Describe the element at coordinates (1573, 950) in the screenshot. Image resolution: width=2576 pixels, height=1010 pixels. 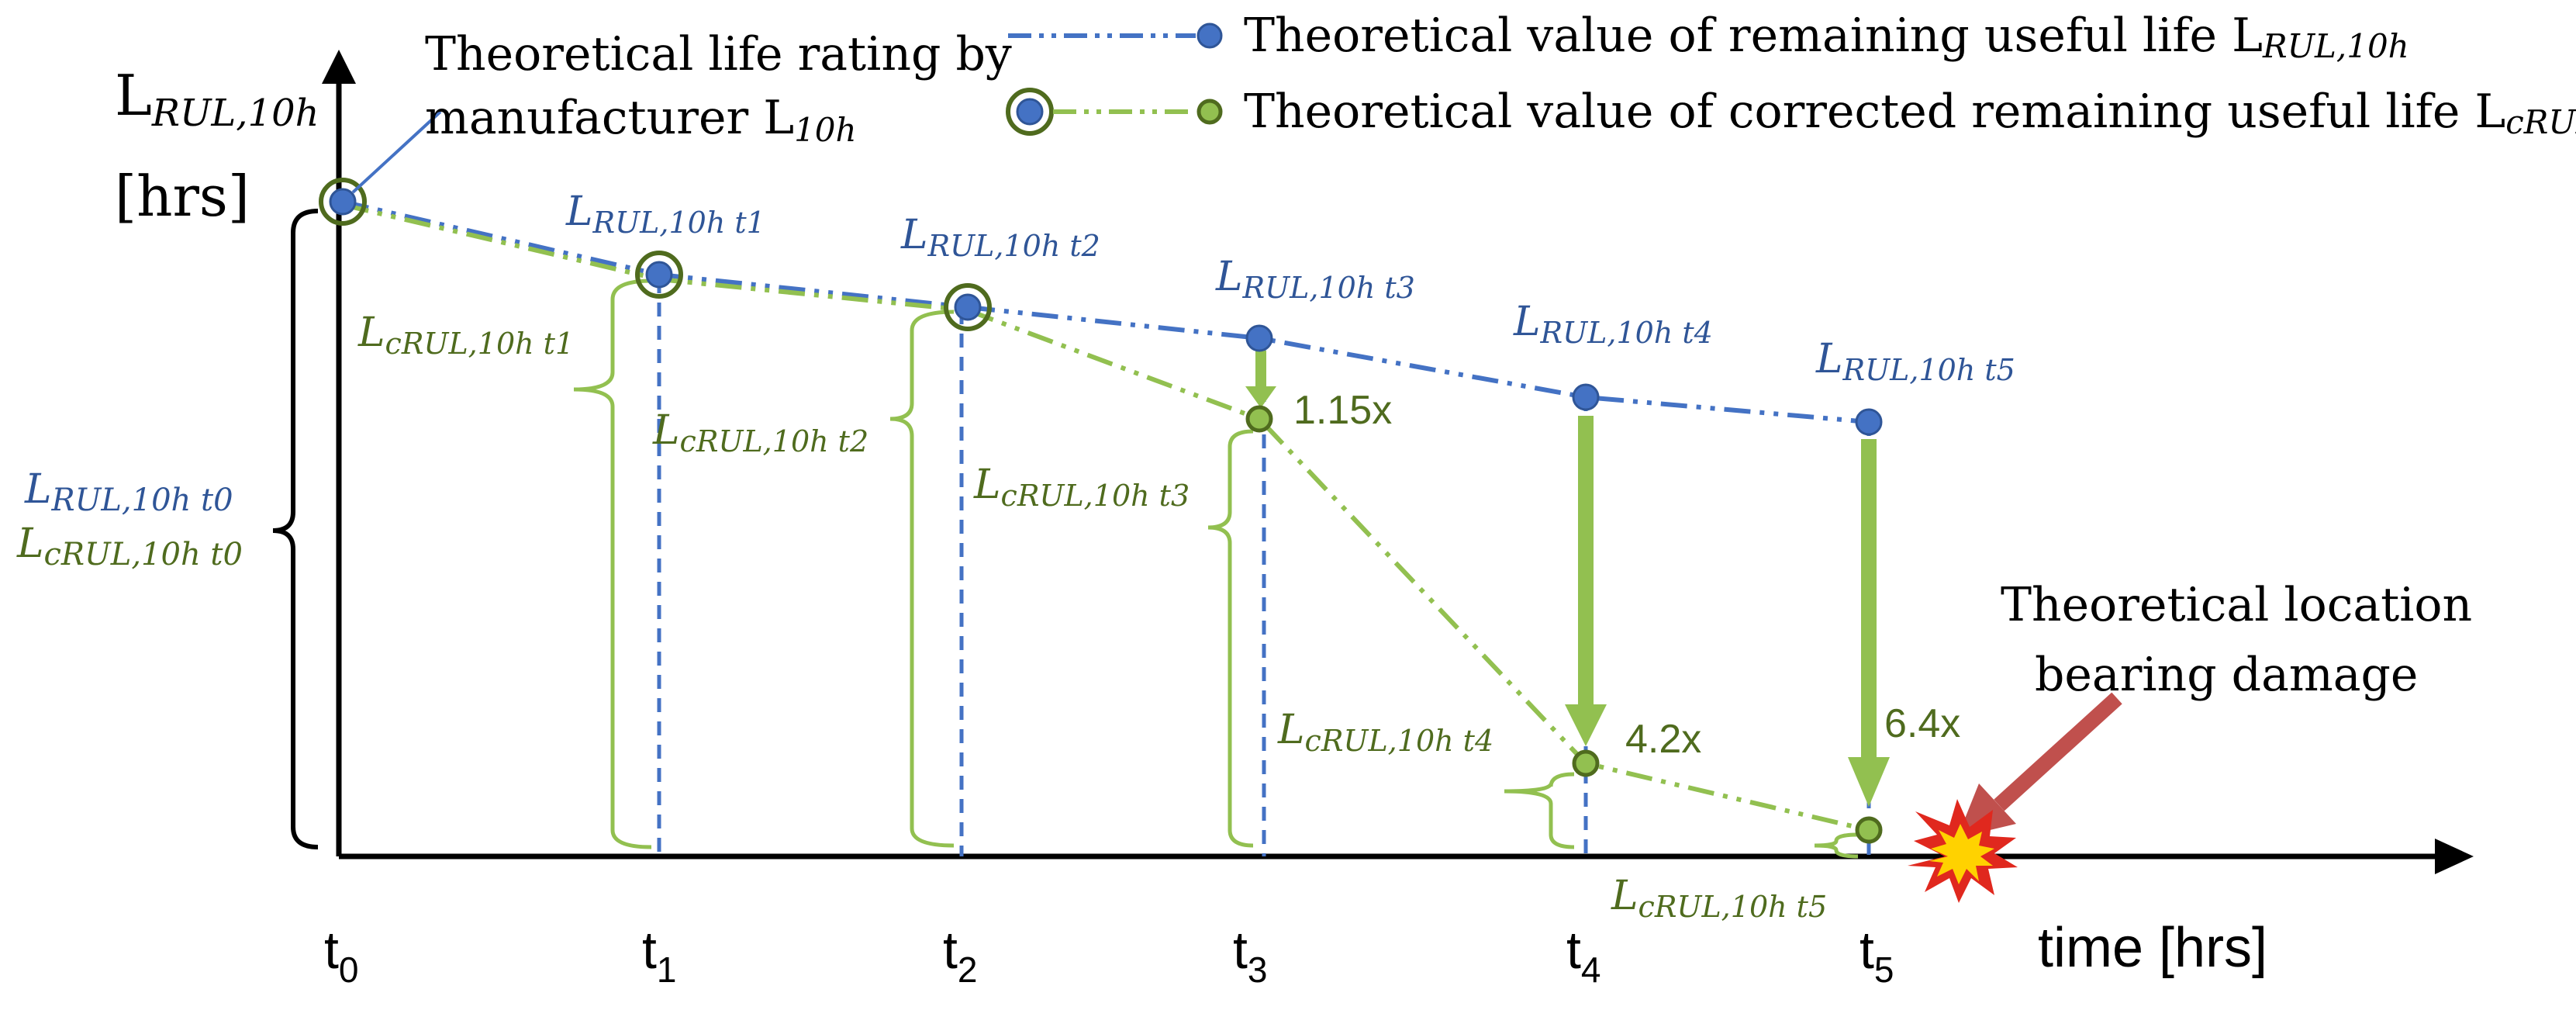
I see `x-tick-t4-base: t` at that location.